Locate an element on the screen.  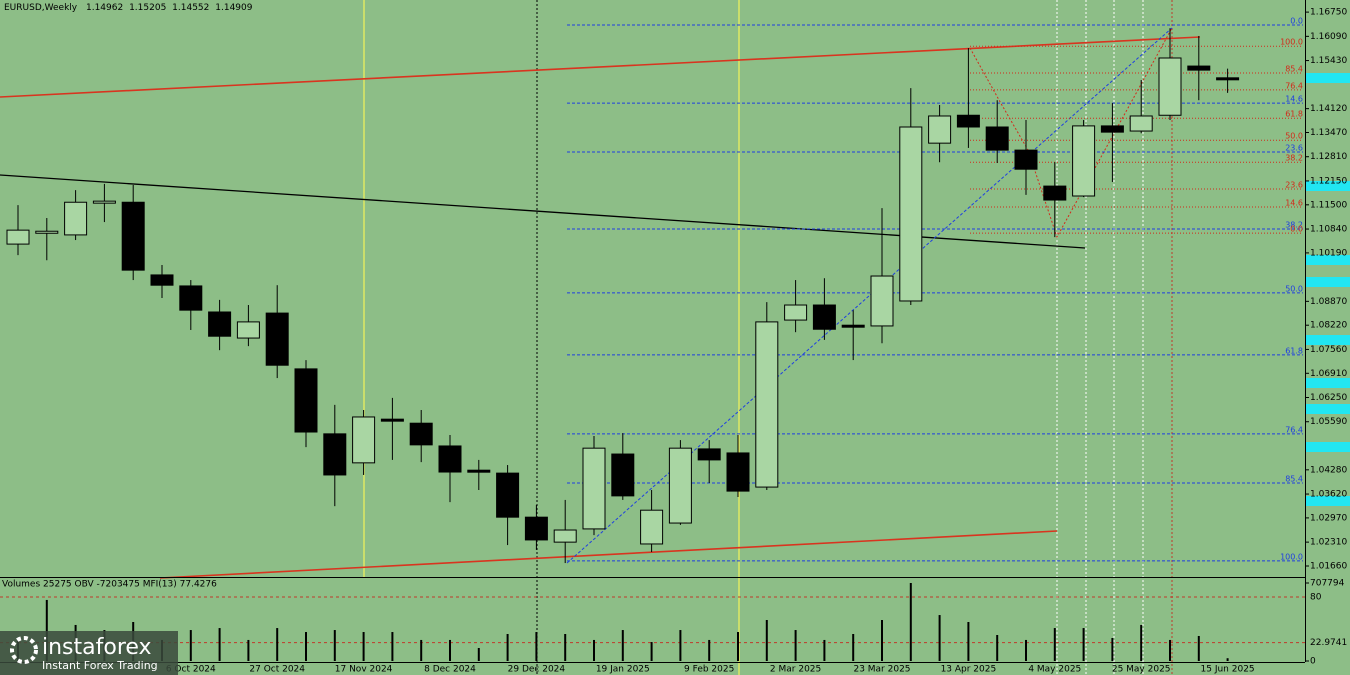
x-tick-label: 27 Oct 2024 is located at coordinates (277, 670).